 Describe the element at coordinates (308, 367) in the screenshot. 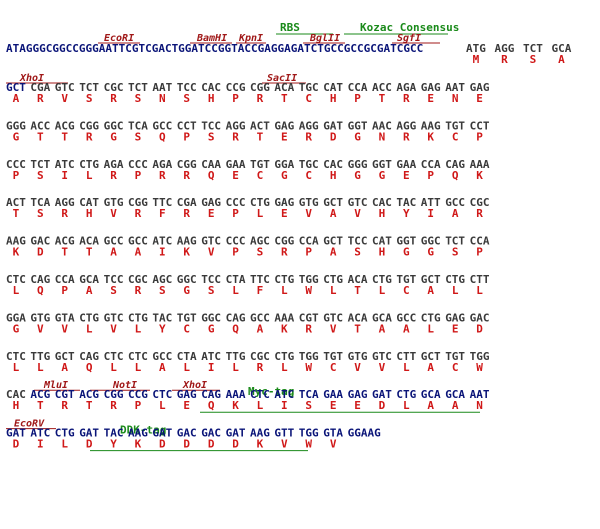

I see `amino-acid: W` at that location.